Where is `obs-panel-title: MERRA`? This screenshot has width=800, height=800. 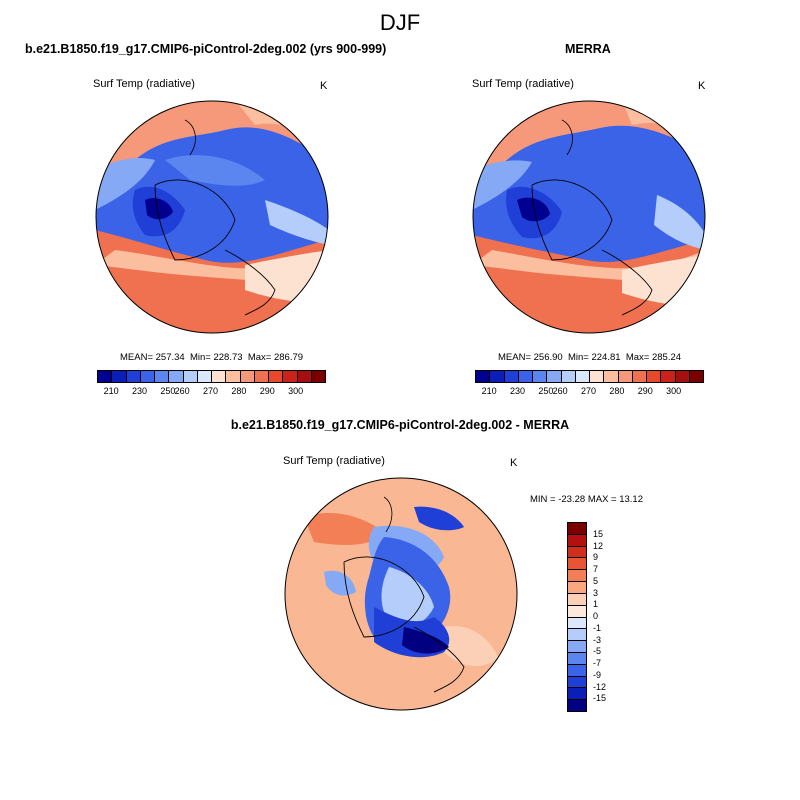
obs-panel-title: MERRA is located at coordinates (588, 49).